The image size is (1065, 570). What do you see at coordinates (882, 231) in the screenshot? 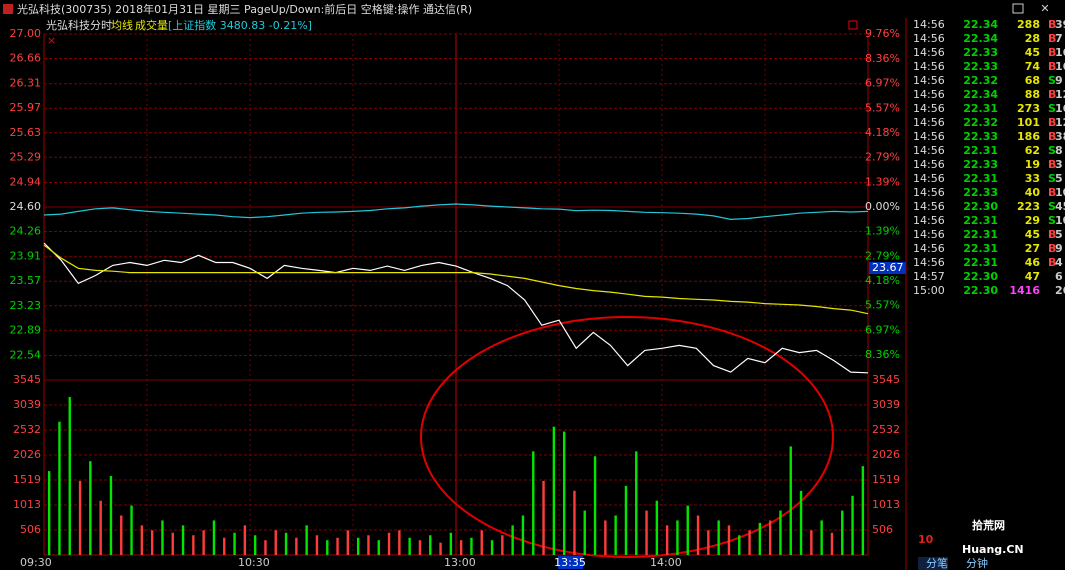
I see `y2-tick-label: 1.39%` at bounding box center [882, 231].